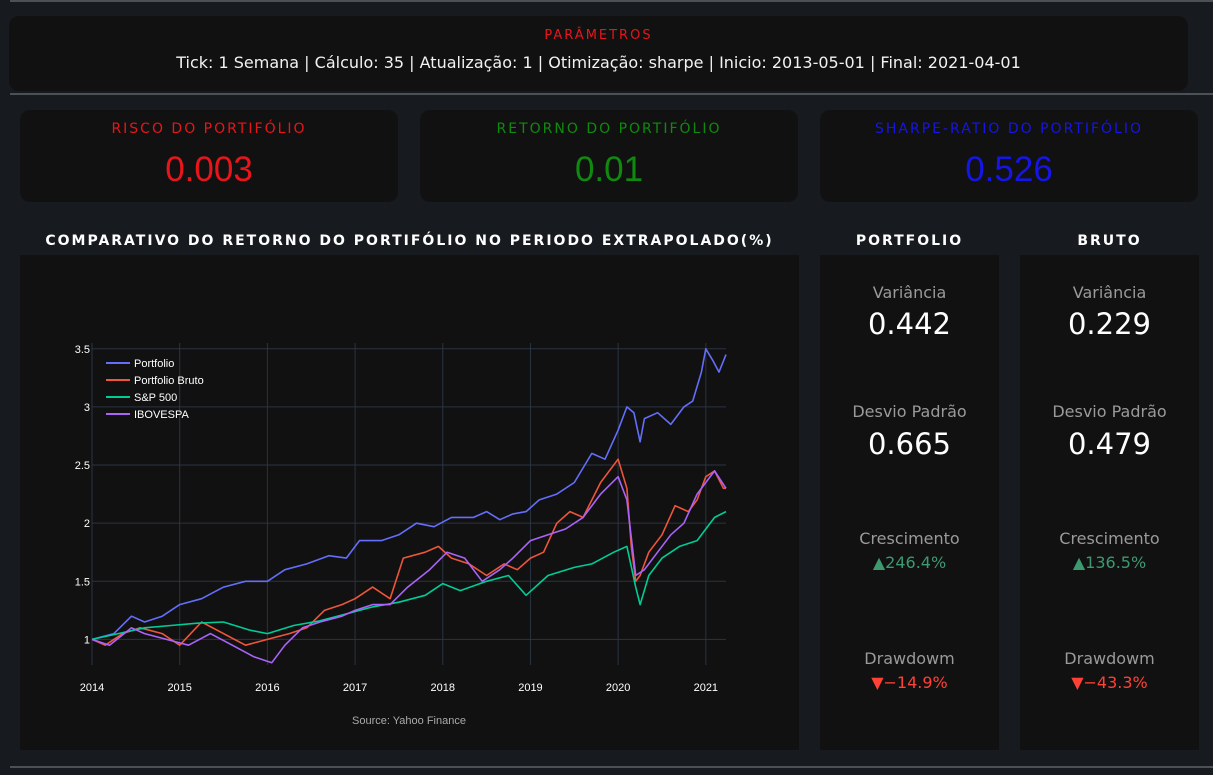 Image resolution: width=1213 pixels, height=775 pixels. What do you see at coordinates (267, 688) in the screenshot?
I see `x-tick-label: 2016` at bounding box center [267, 688].